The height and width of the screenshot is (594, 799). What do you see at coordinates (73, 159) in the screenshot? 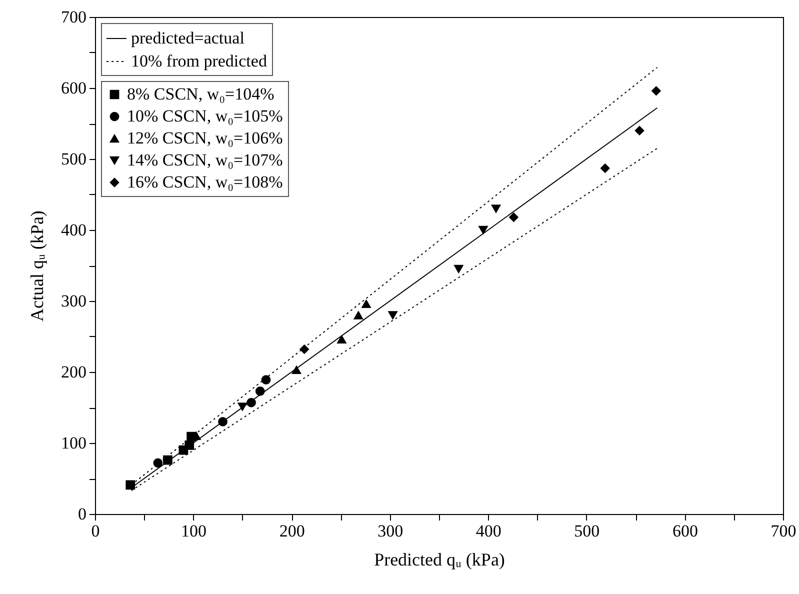
I see `y-tick-label: 500` at bounding box center [73, 159].